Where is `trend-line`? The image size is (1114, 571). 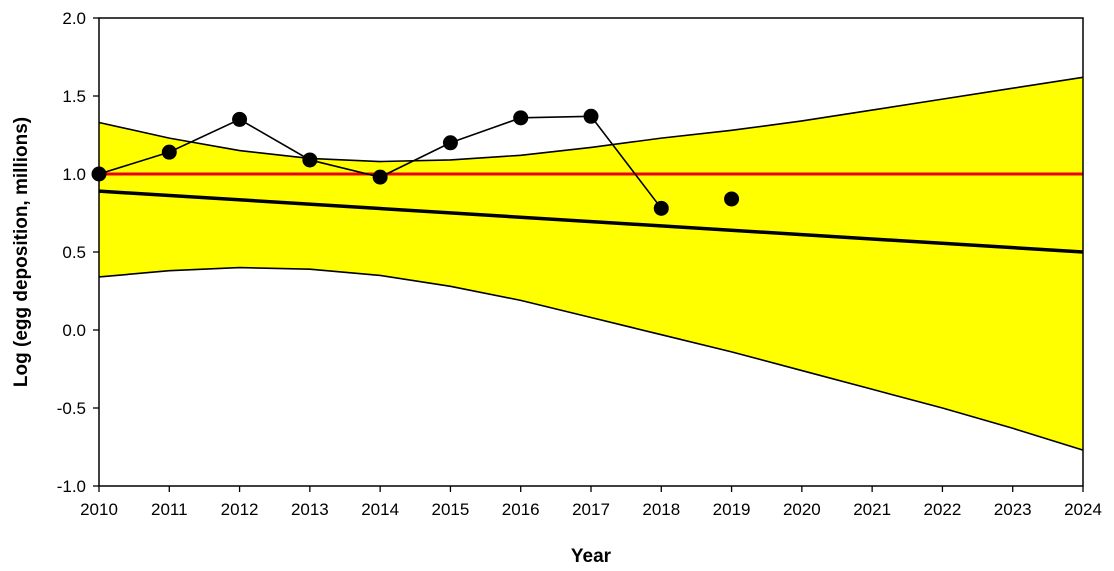 trend-line is located at coordinates (591, 221).